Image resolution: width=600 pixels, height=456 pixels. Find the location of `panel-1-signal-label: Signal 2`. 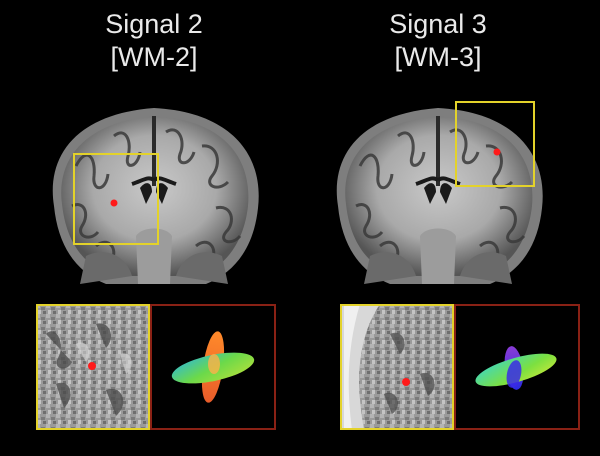

panel-1-signal-label: Signal 2 is located at coordinates (154, 24).